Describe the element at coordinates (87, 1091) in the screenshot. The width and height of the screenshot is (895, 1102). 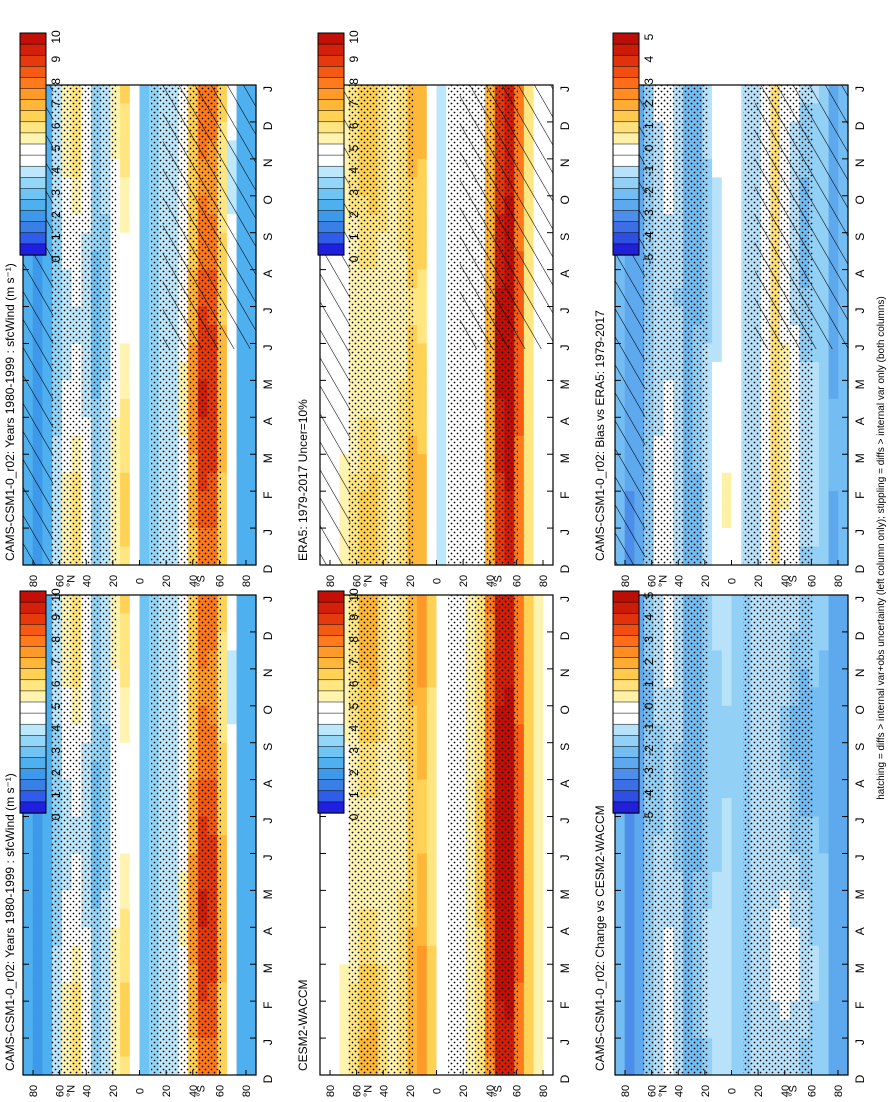
I see `lat-tick-label: 40` at that location.